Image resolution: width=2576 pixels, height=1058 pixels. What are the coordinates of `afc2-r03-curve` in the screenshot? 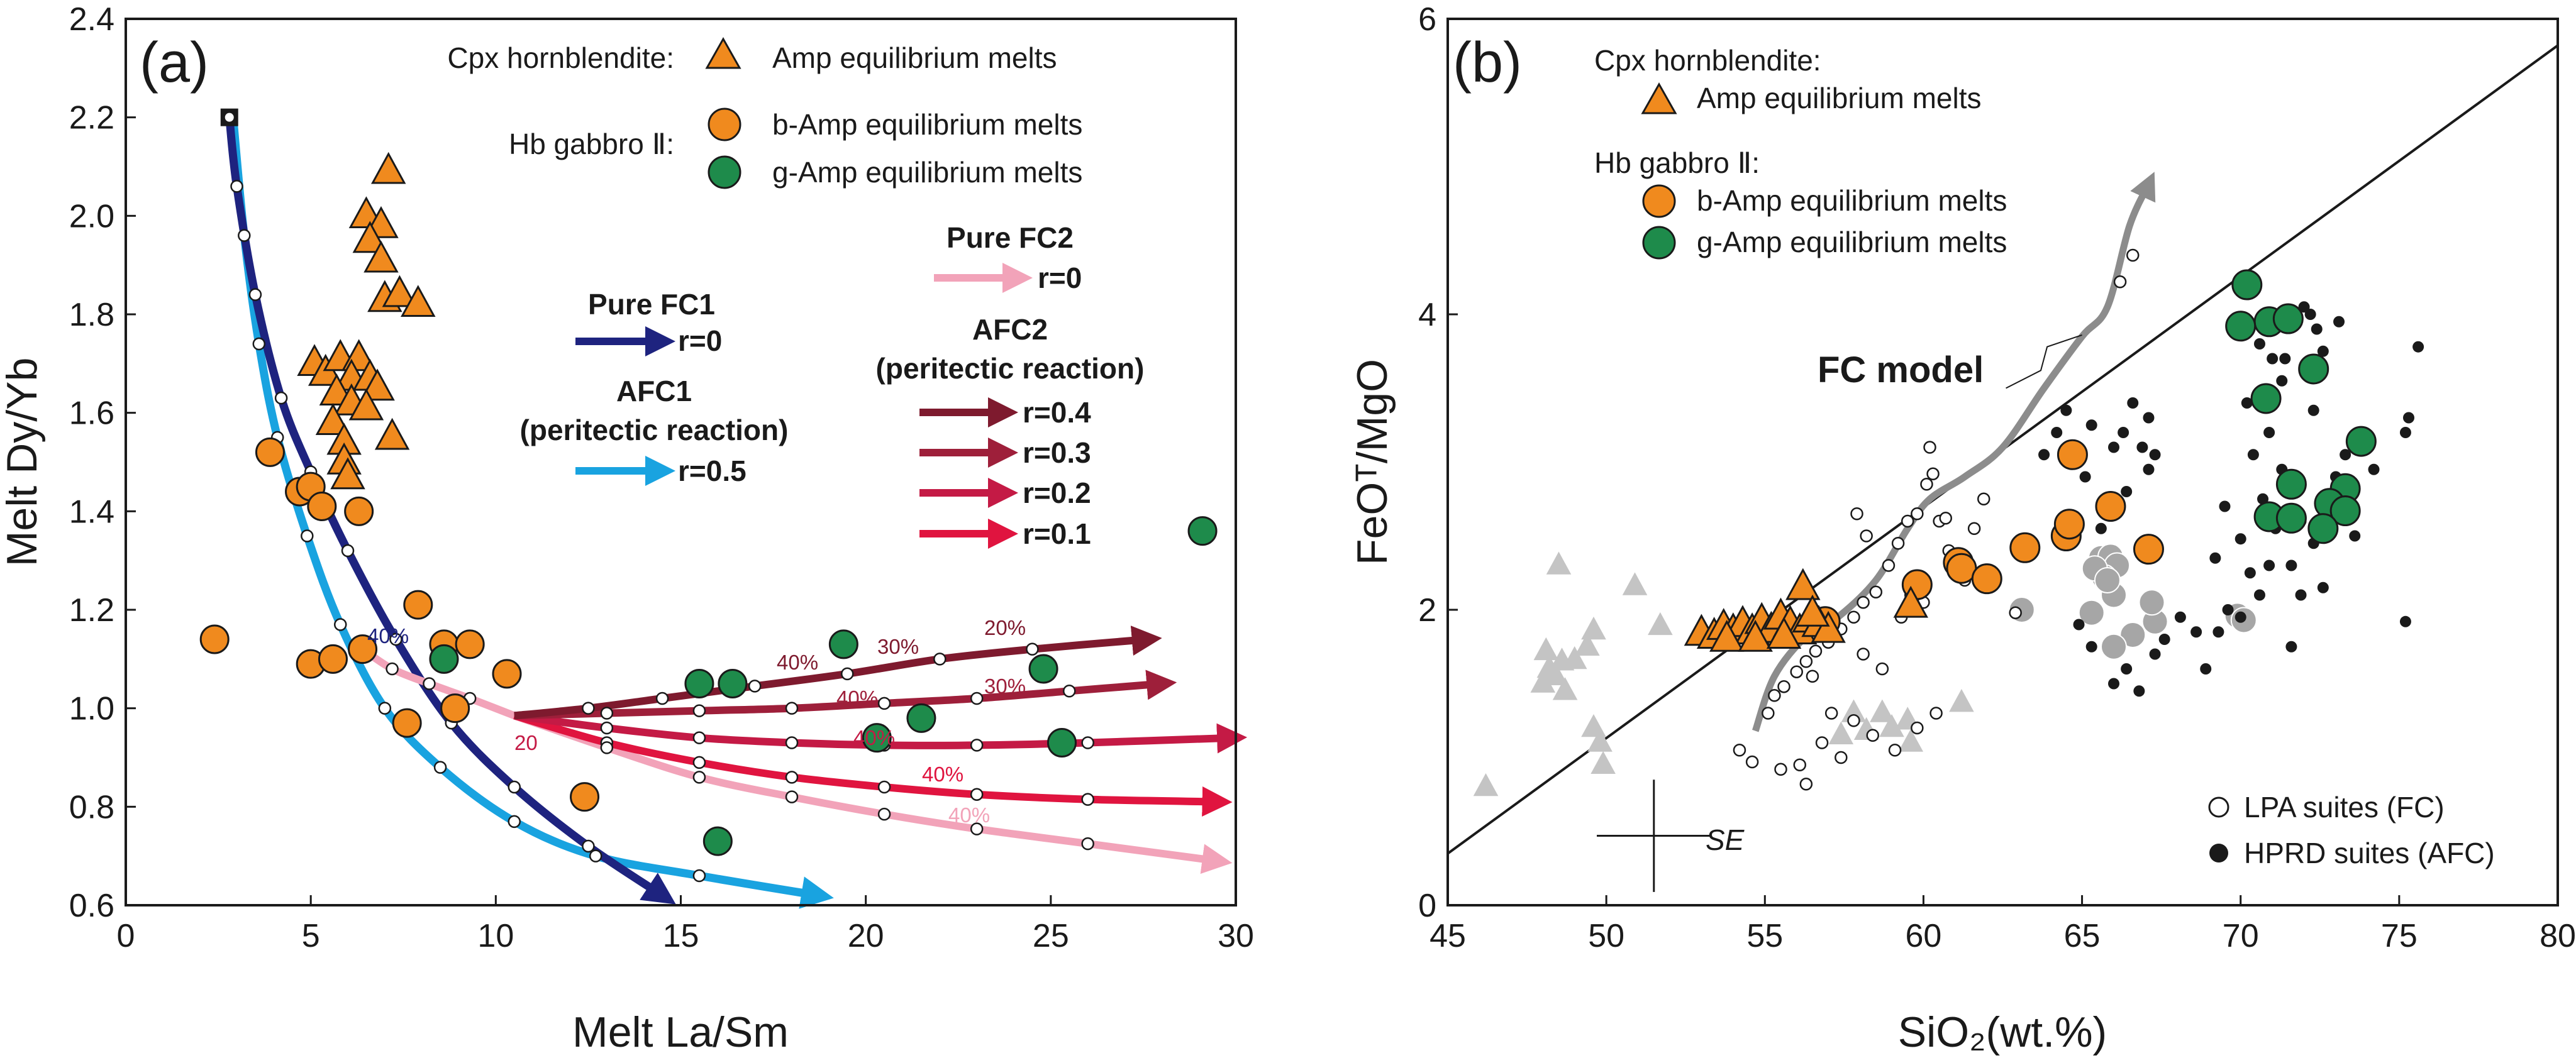 It's located at (845, 695).